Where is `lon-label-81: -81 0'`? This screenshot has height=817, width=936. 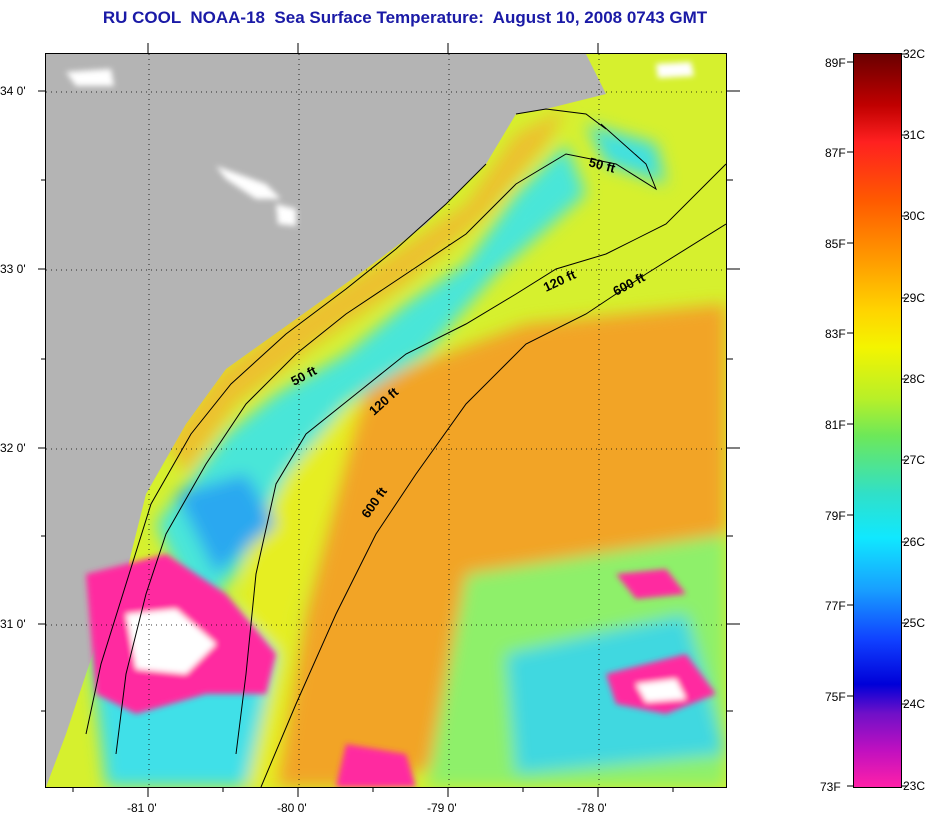
lon-label-81: -81 0' is located at coordinates (142, 808).